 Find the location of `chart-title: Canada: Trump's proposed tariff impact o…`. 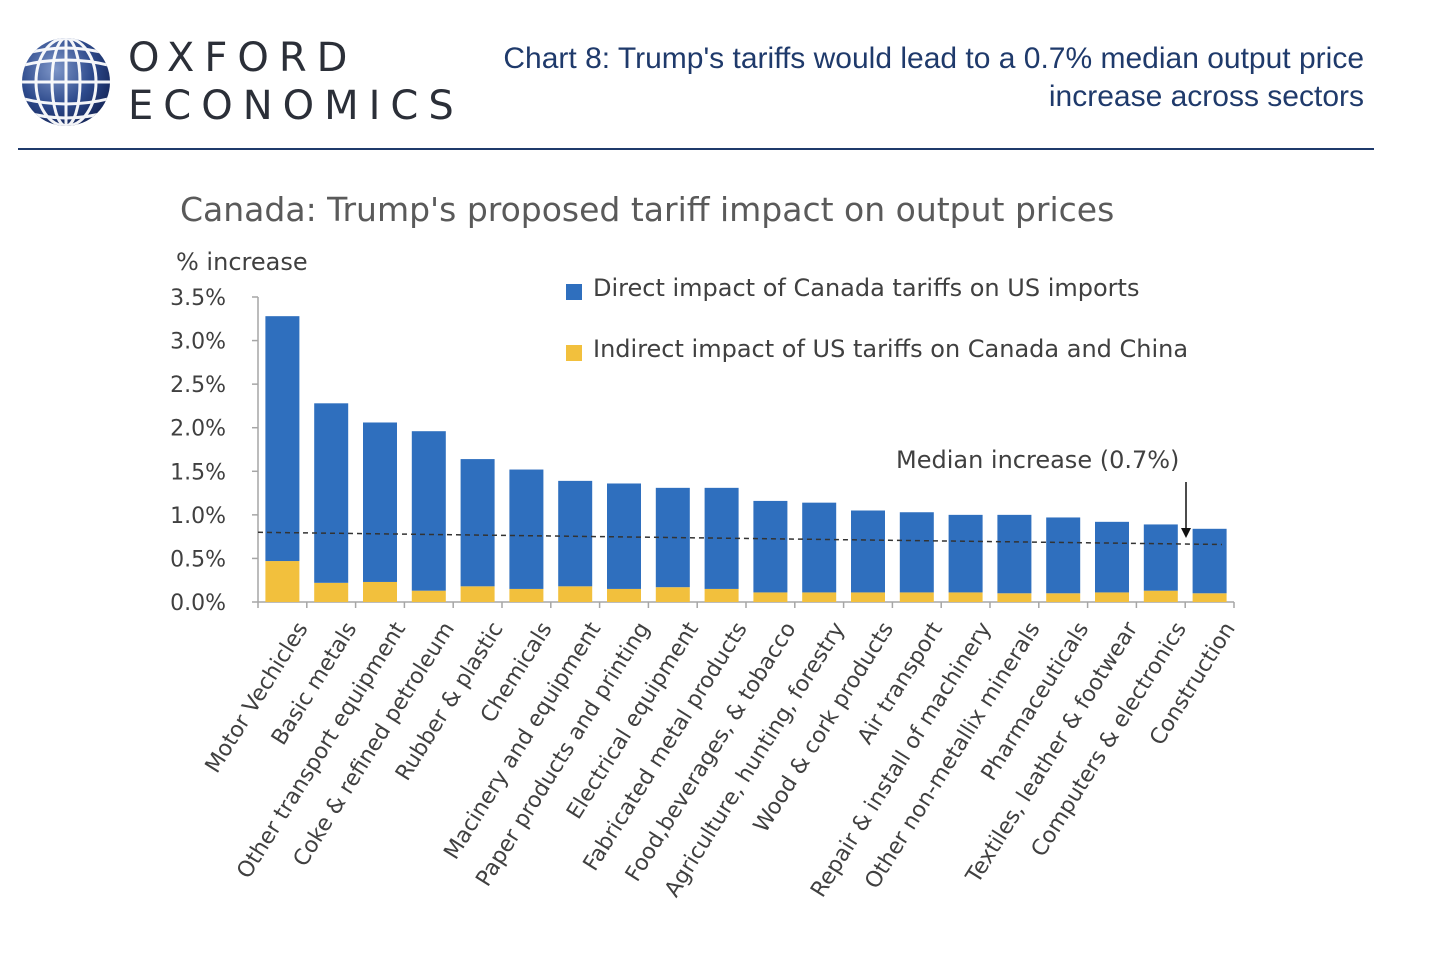

chart-title: Canada: Trump's proposed tariff impact o… is located at coordinates (647, 209).